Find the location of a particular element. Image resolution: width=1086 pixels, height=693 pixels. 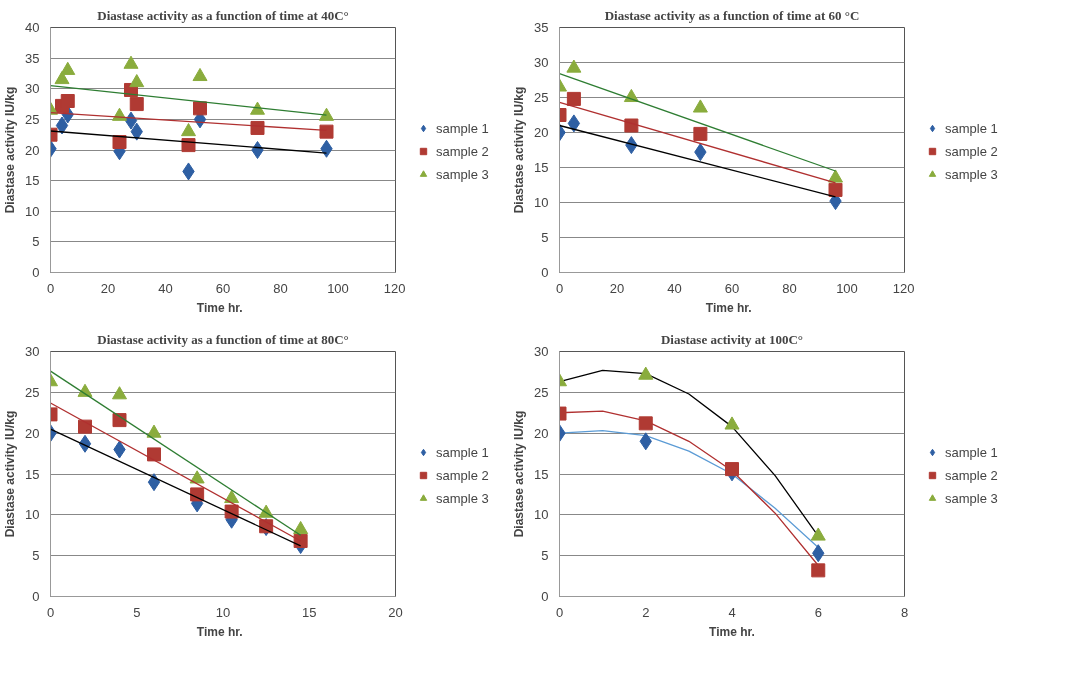

x-tick-label: 4 is located at coordinates (732, 612).